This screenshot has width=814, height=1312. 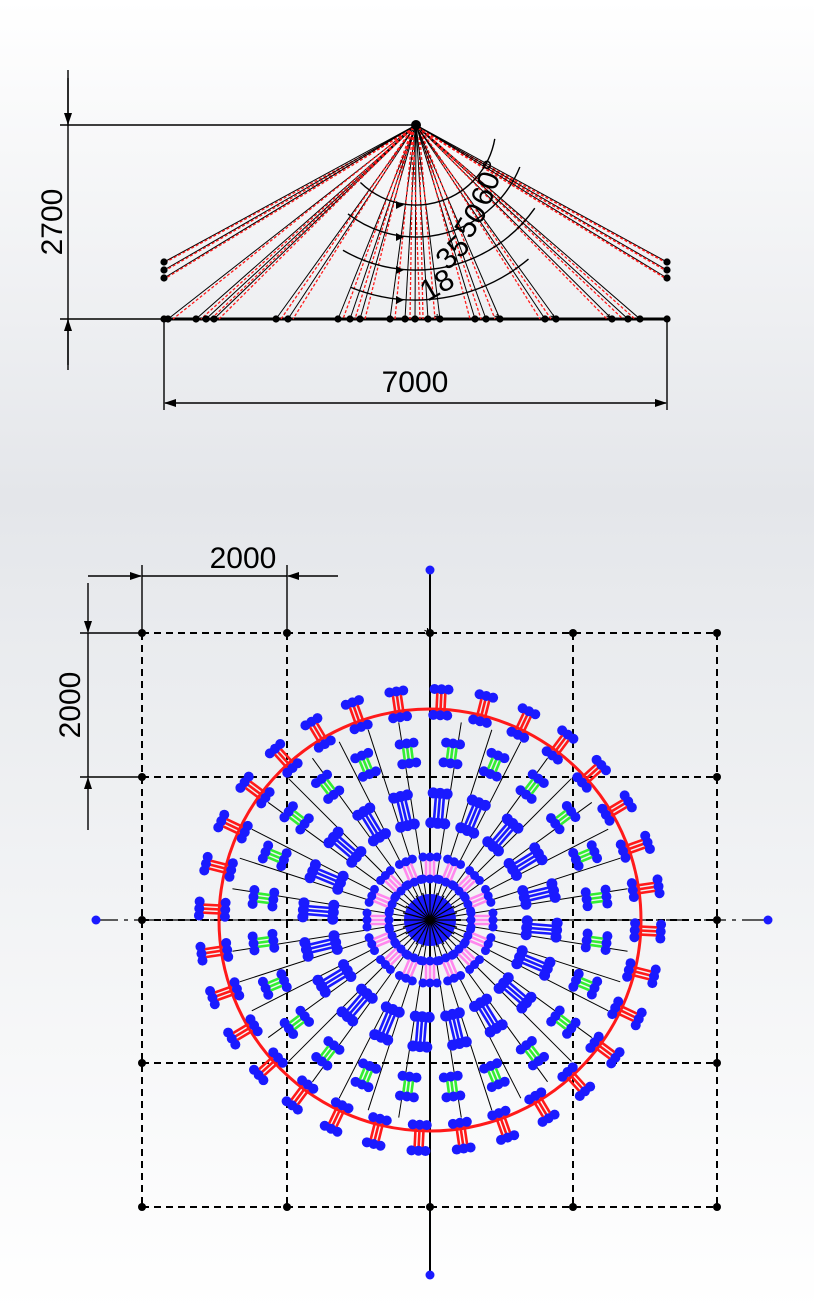 I want to click on angle-arrow, so click(x=400, y=270).